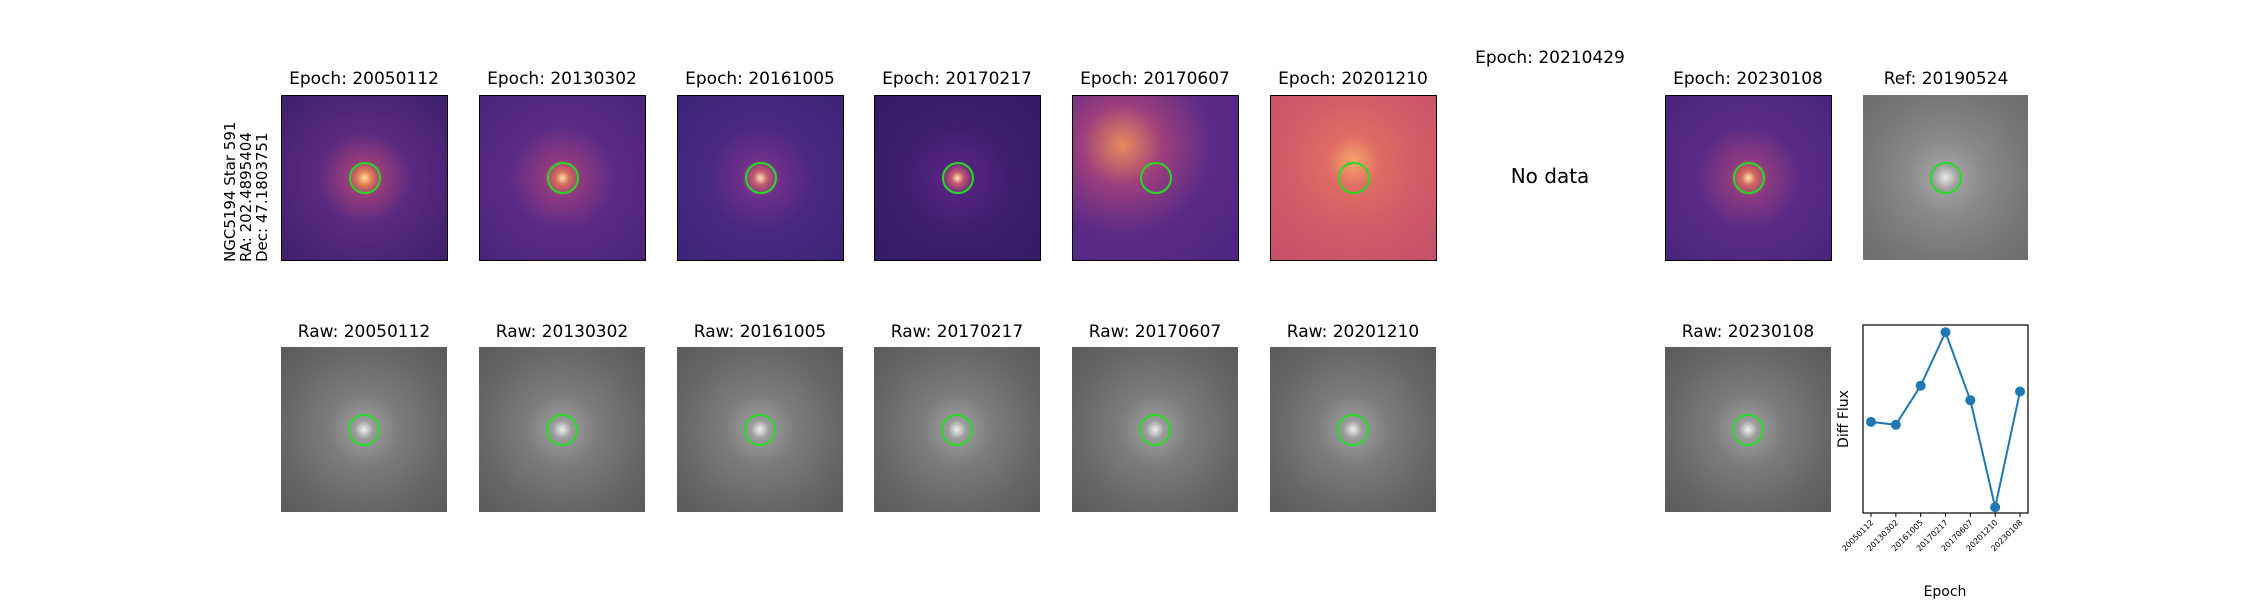 This screenshot has width=2250, height=600. What do you see at coordinates (246, 197) in the screenshot?
I see `row-label-ra: RA: 202.4895404` at bounding box center [246, 197].